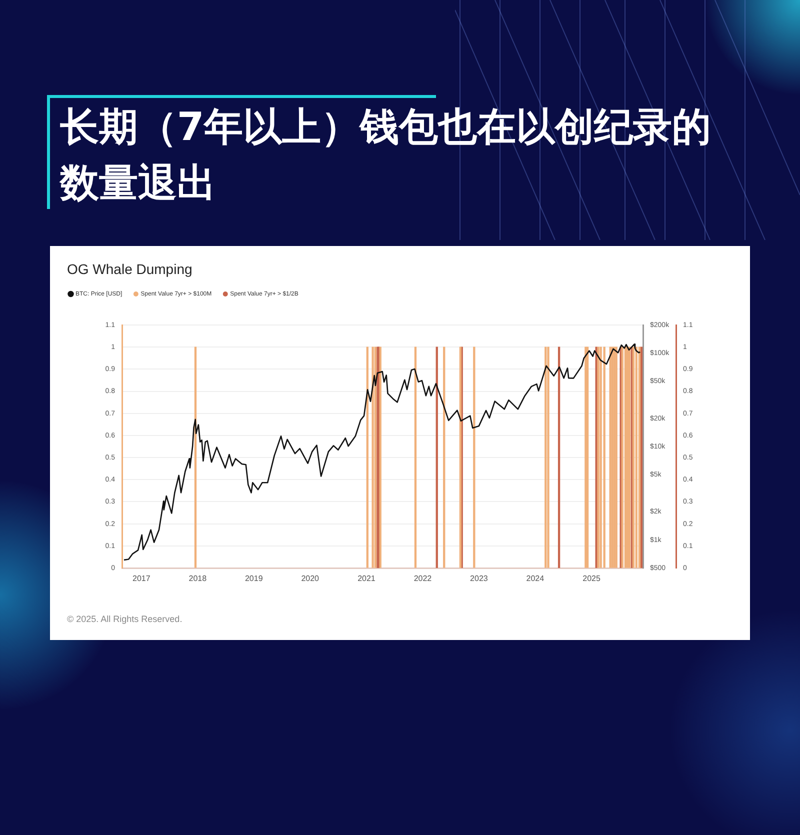 This screenshot has height=835, width=800. Describe the element at coordinates (141, 579) in the screenshot. I see `x-tick-label: 2017` at that location.